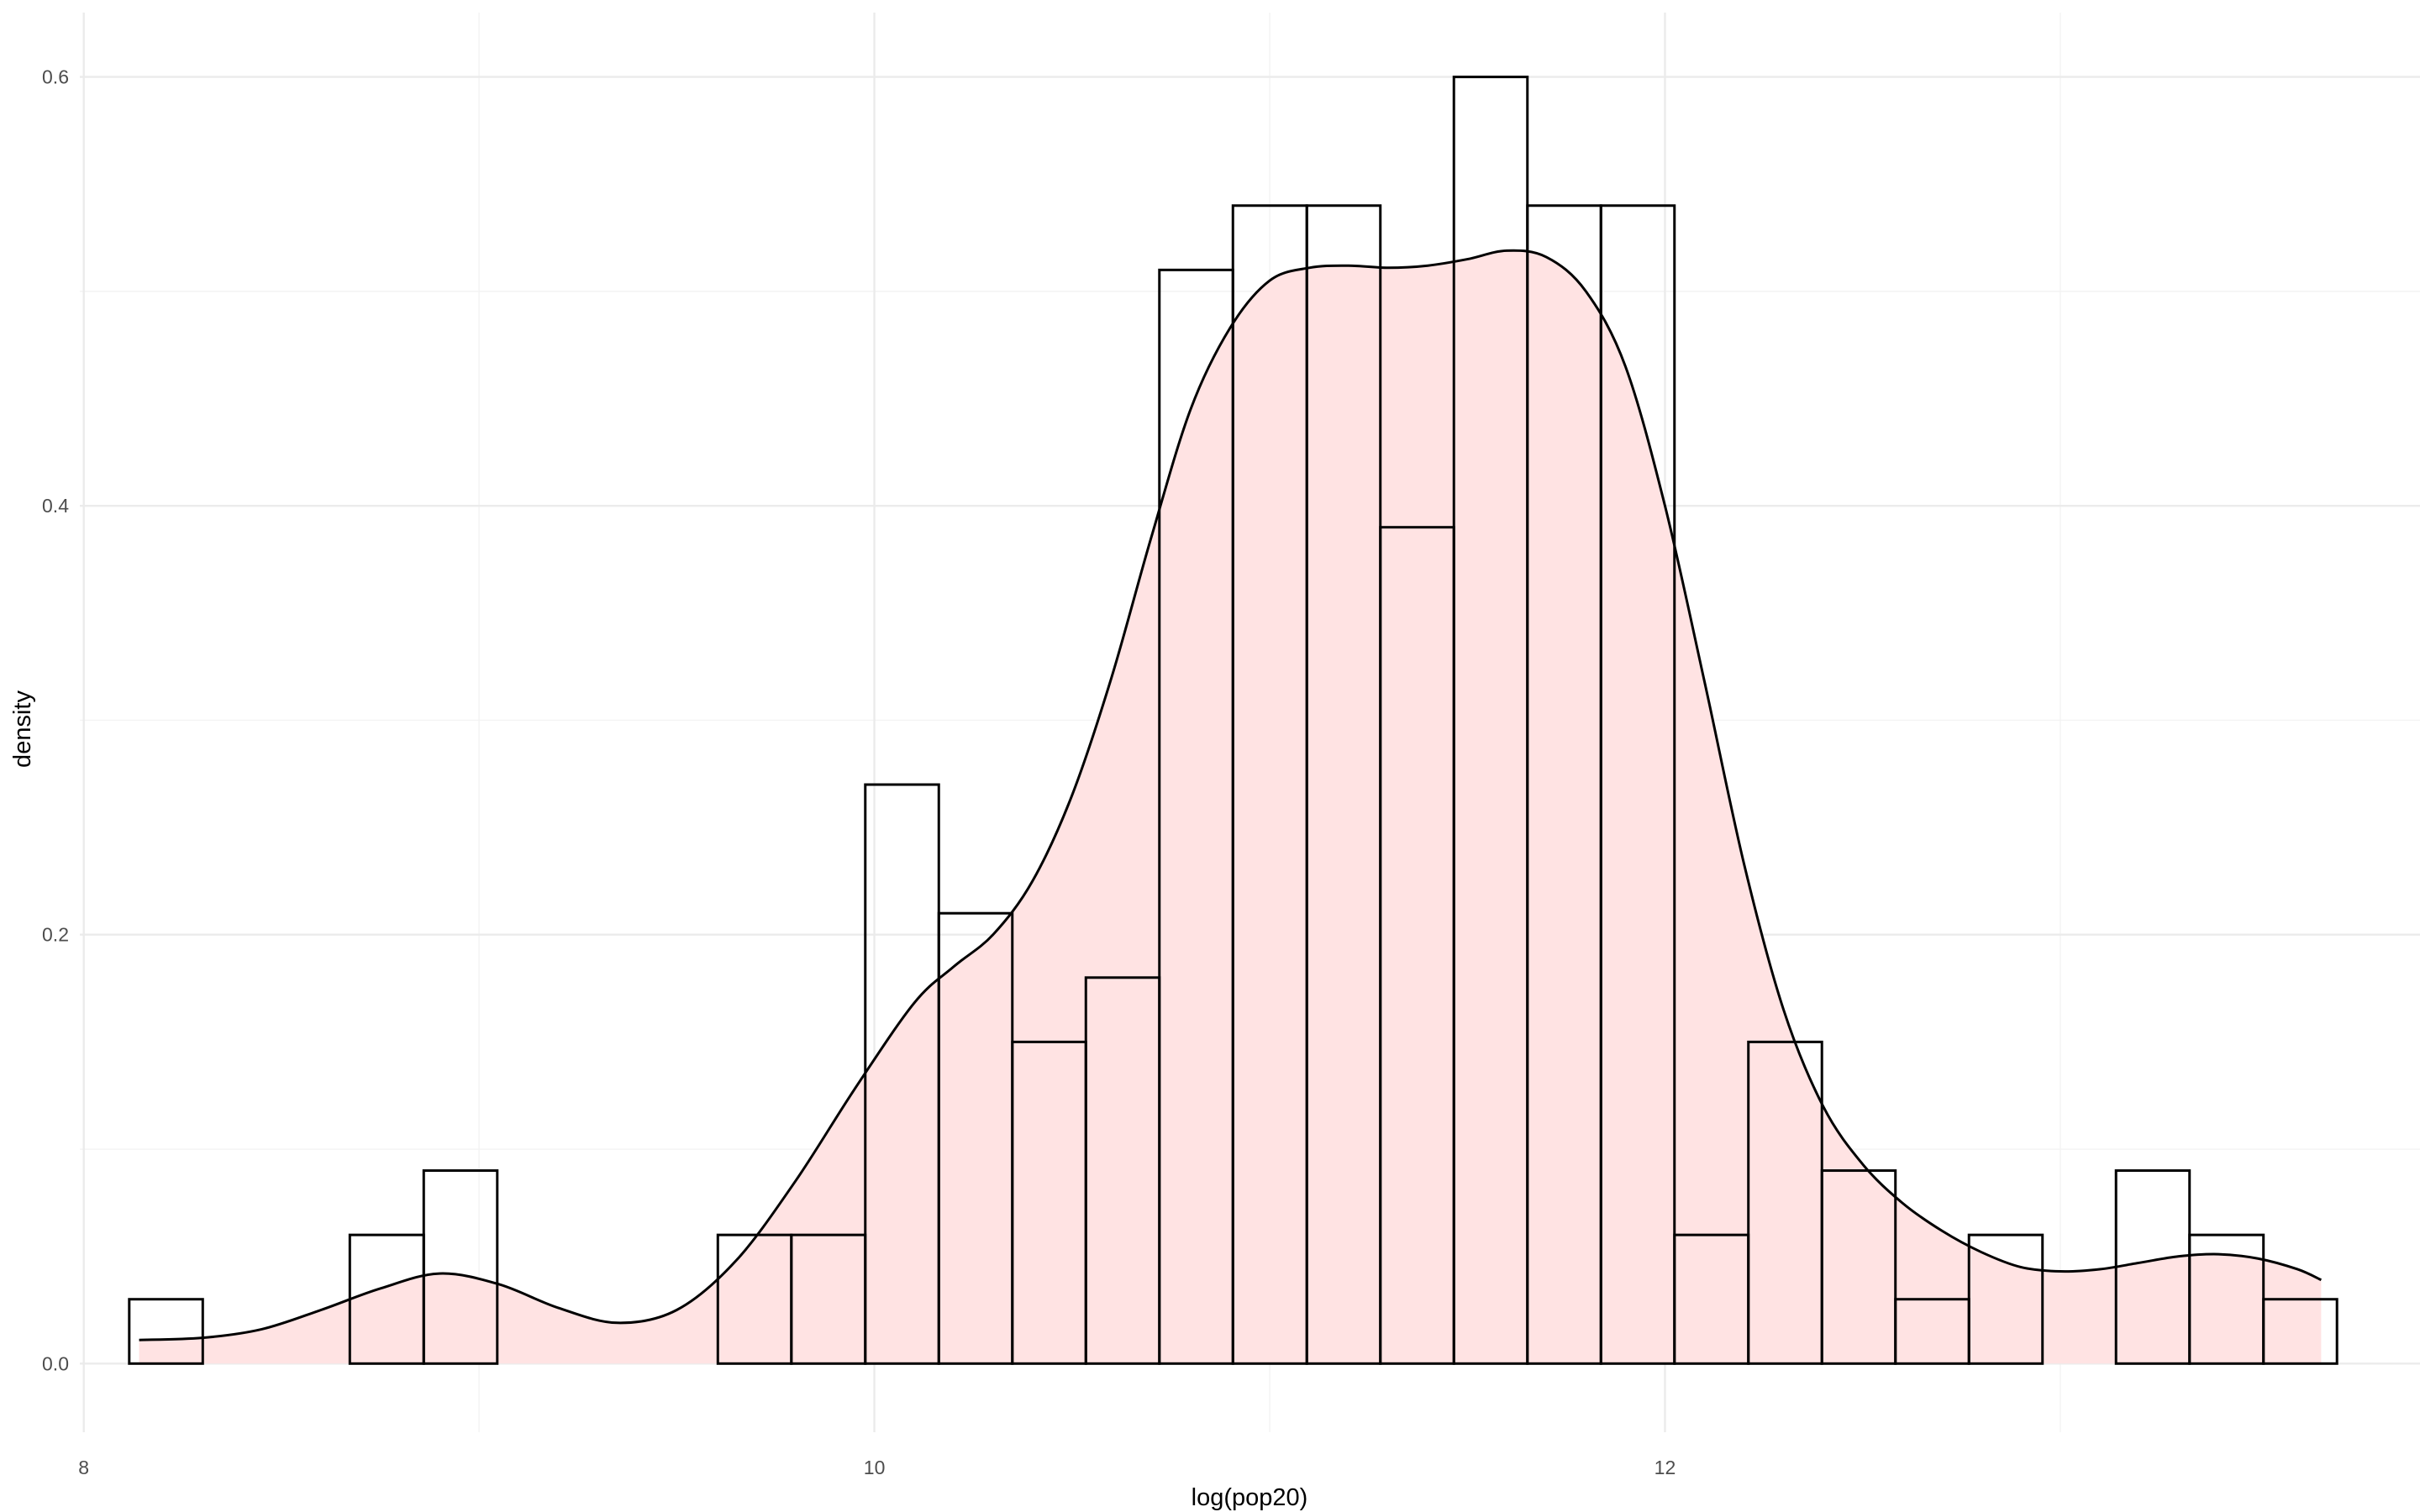 This screenshot has width=2420, height=1512. Describe the element at coordinates (1250, 1497) in the screenshot. I see `x-axis-title: log(pop20)` at that location.